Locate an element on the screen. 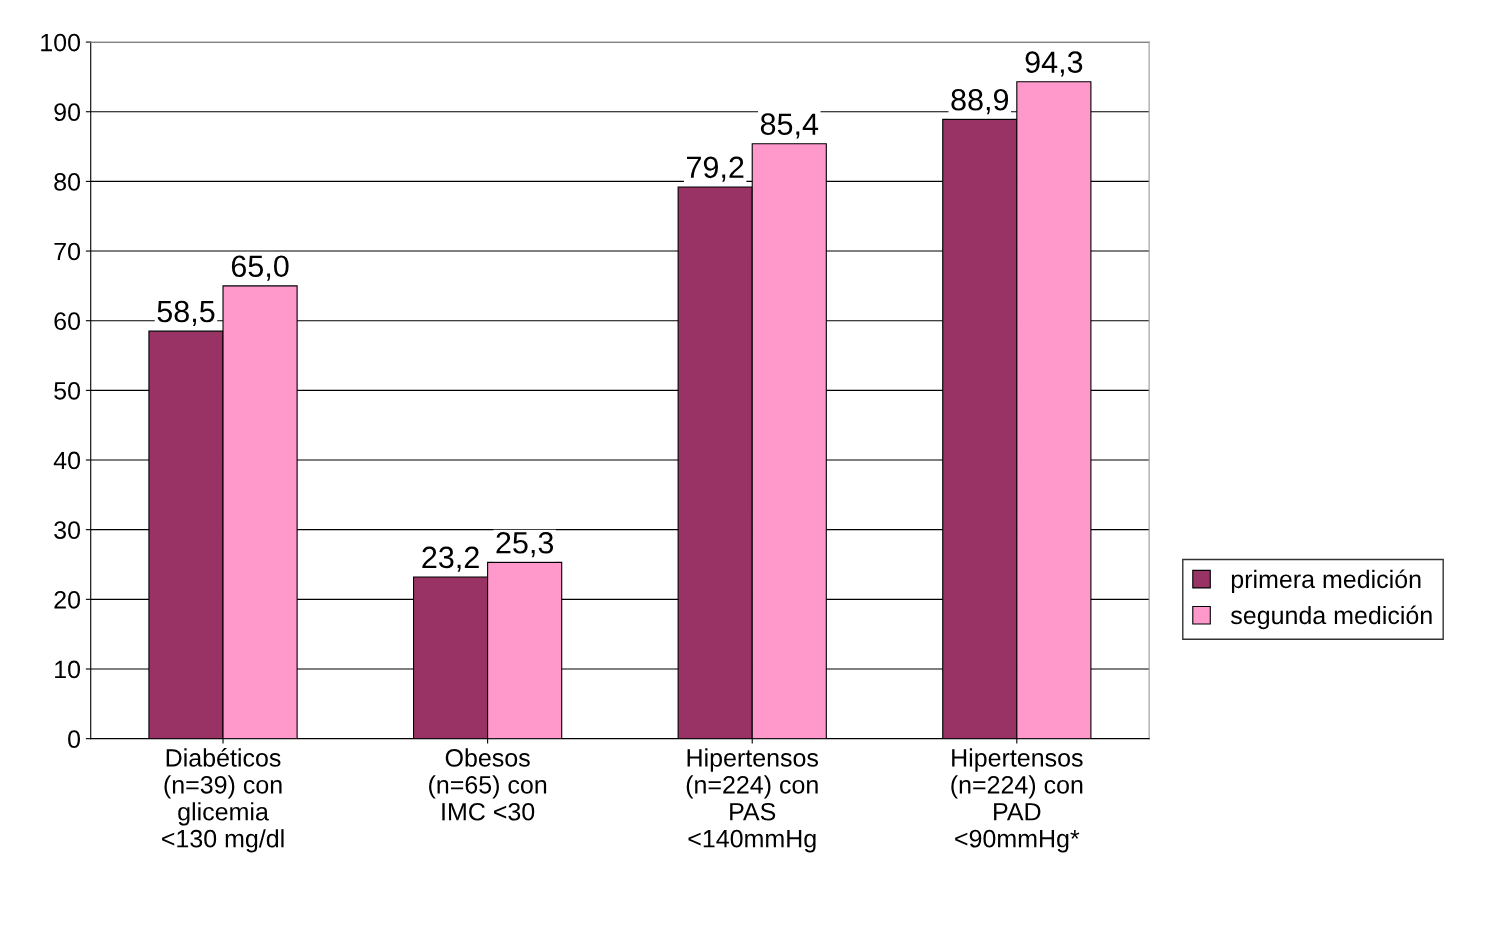 The image size is (1512, 935). data-label: 88,9 is located at coordinates (980, 101).